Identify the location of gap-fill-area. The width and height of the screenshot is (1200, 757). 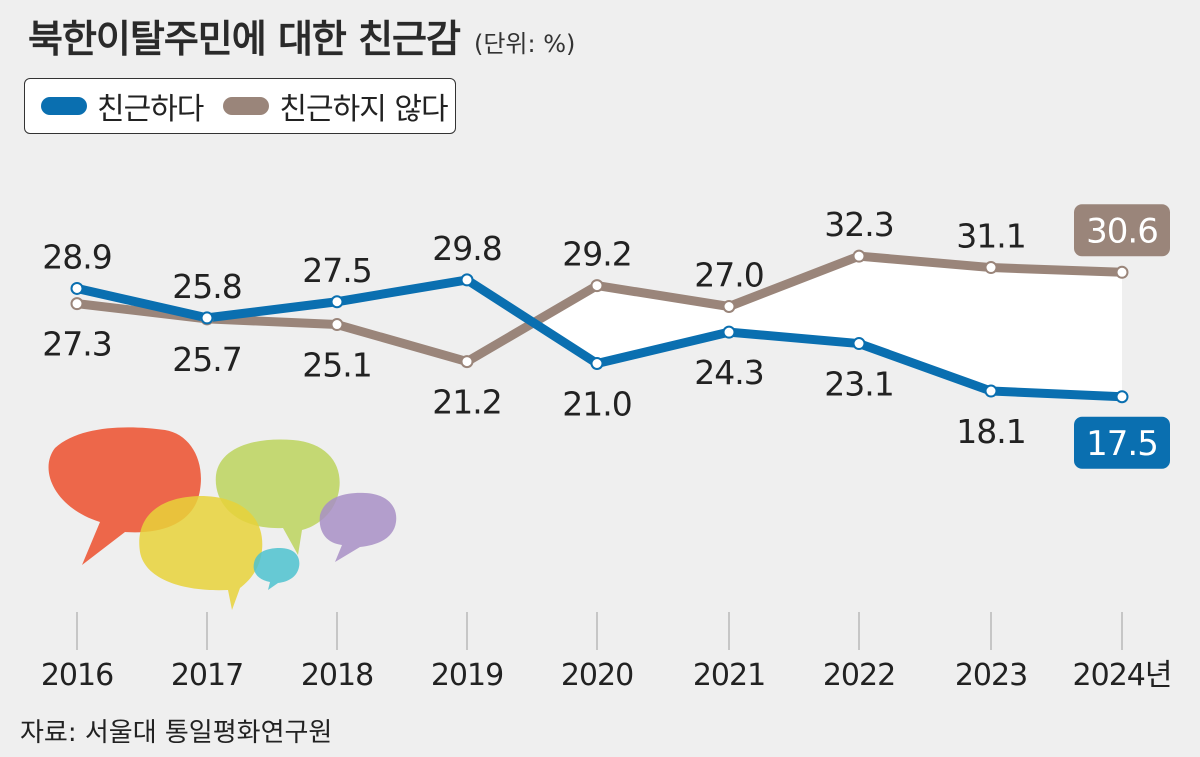
(827, 326).